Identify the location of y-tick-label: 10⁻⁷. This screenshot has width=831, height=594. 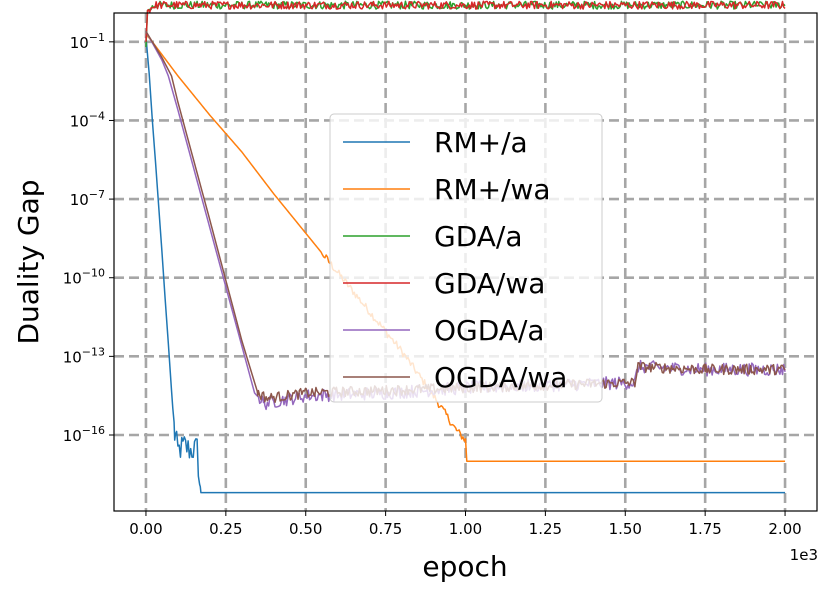
(87, 198).